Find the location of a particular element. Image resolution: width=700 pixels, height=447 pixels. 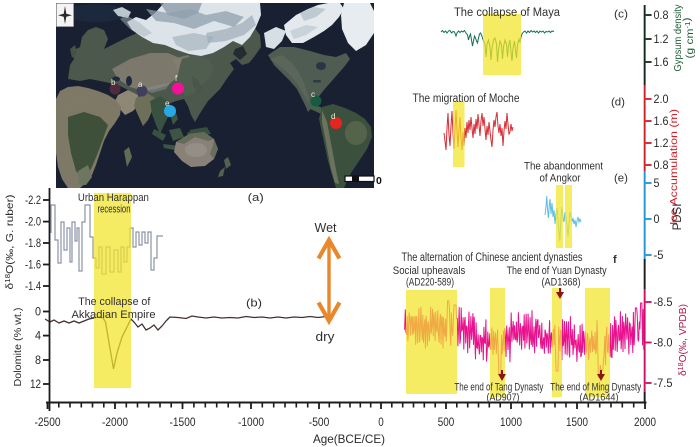

svg-text: The end of Yuan Dynasty is located at coordinates (557, 271).